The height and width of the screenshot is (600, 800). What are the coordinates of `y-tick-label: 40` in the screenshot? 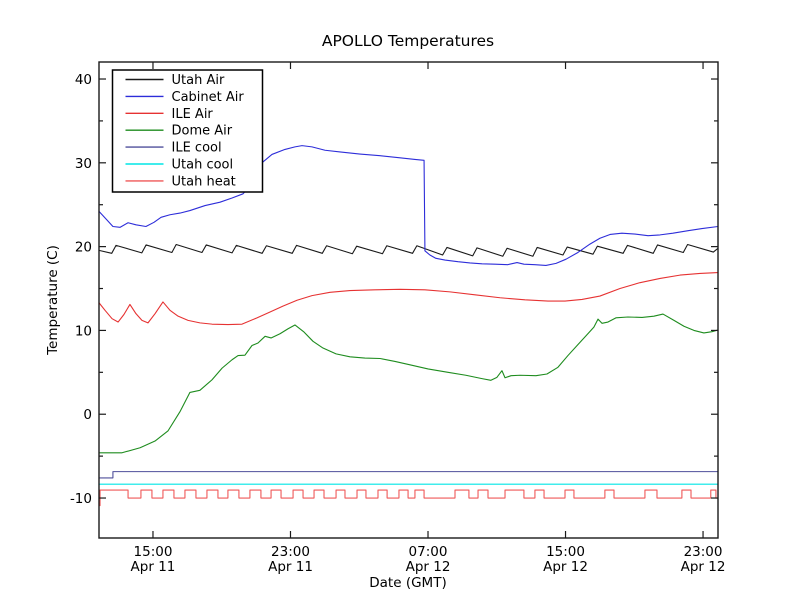 It's located at (83, 80).